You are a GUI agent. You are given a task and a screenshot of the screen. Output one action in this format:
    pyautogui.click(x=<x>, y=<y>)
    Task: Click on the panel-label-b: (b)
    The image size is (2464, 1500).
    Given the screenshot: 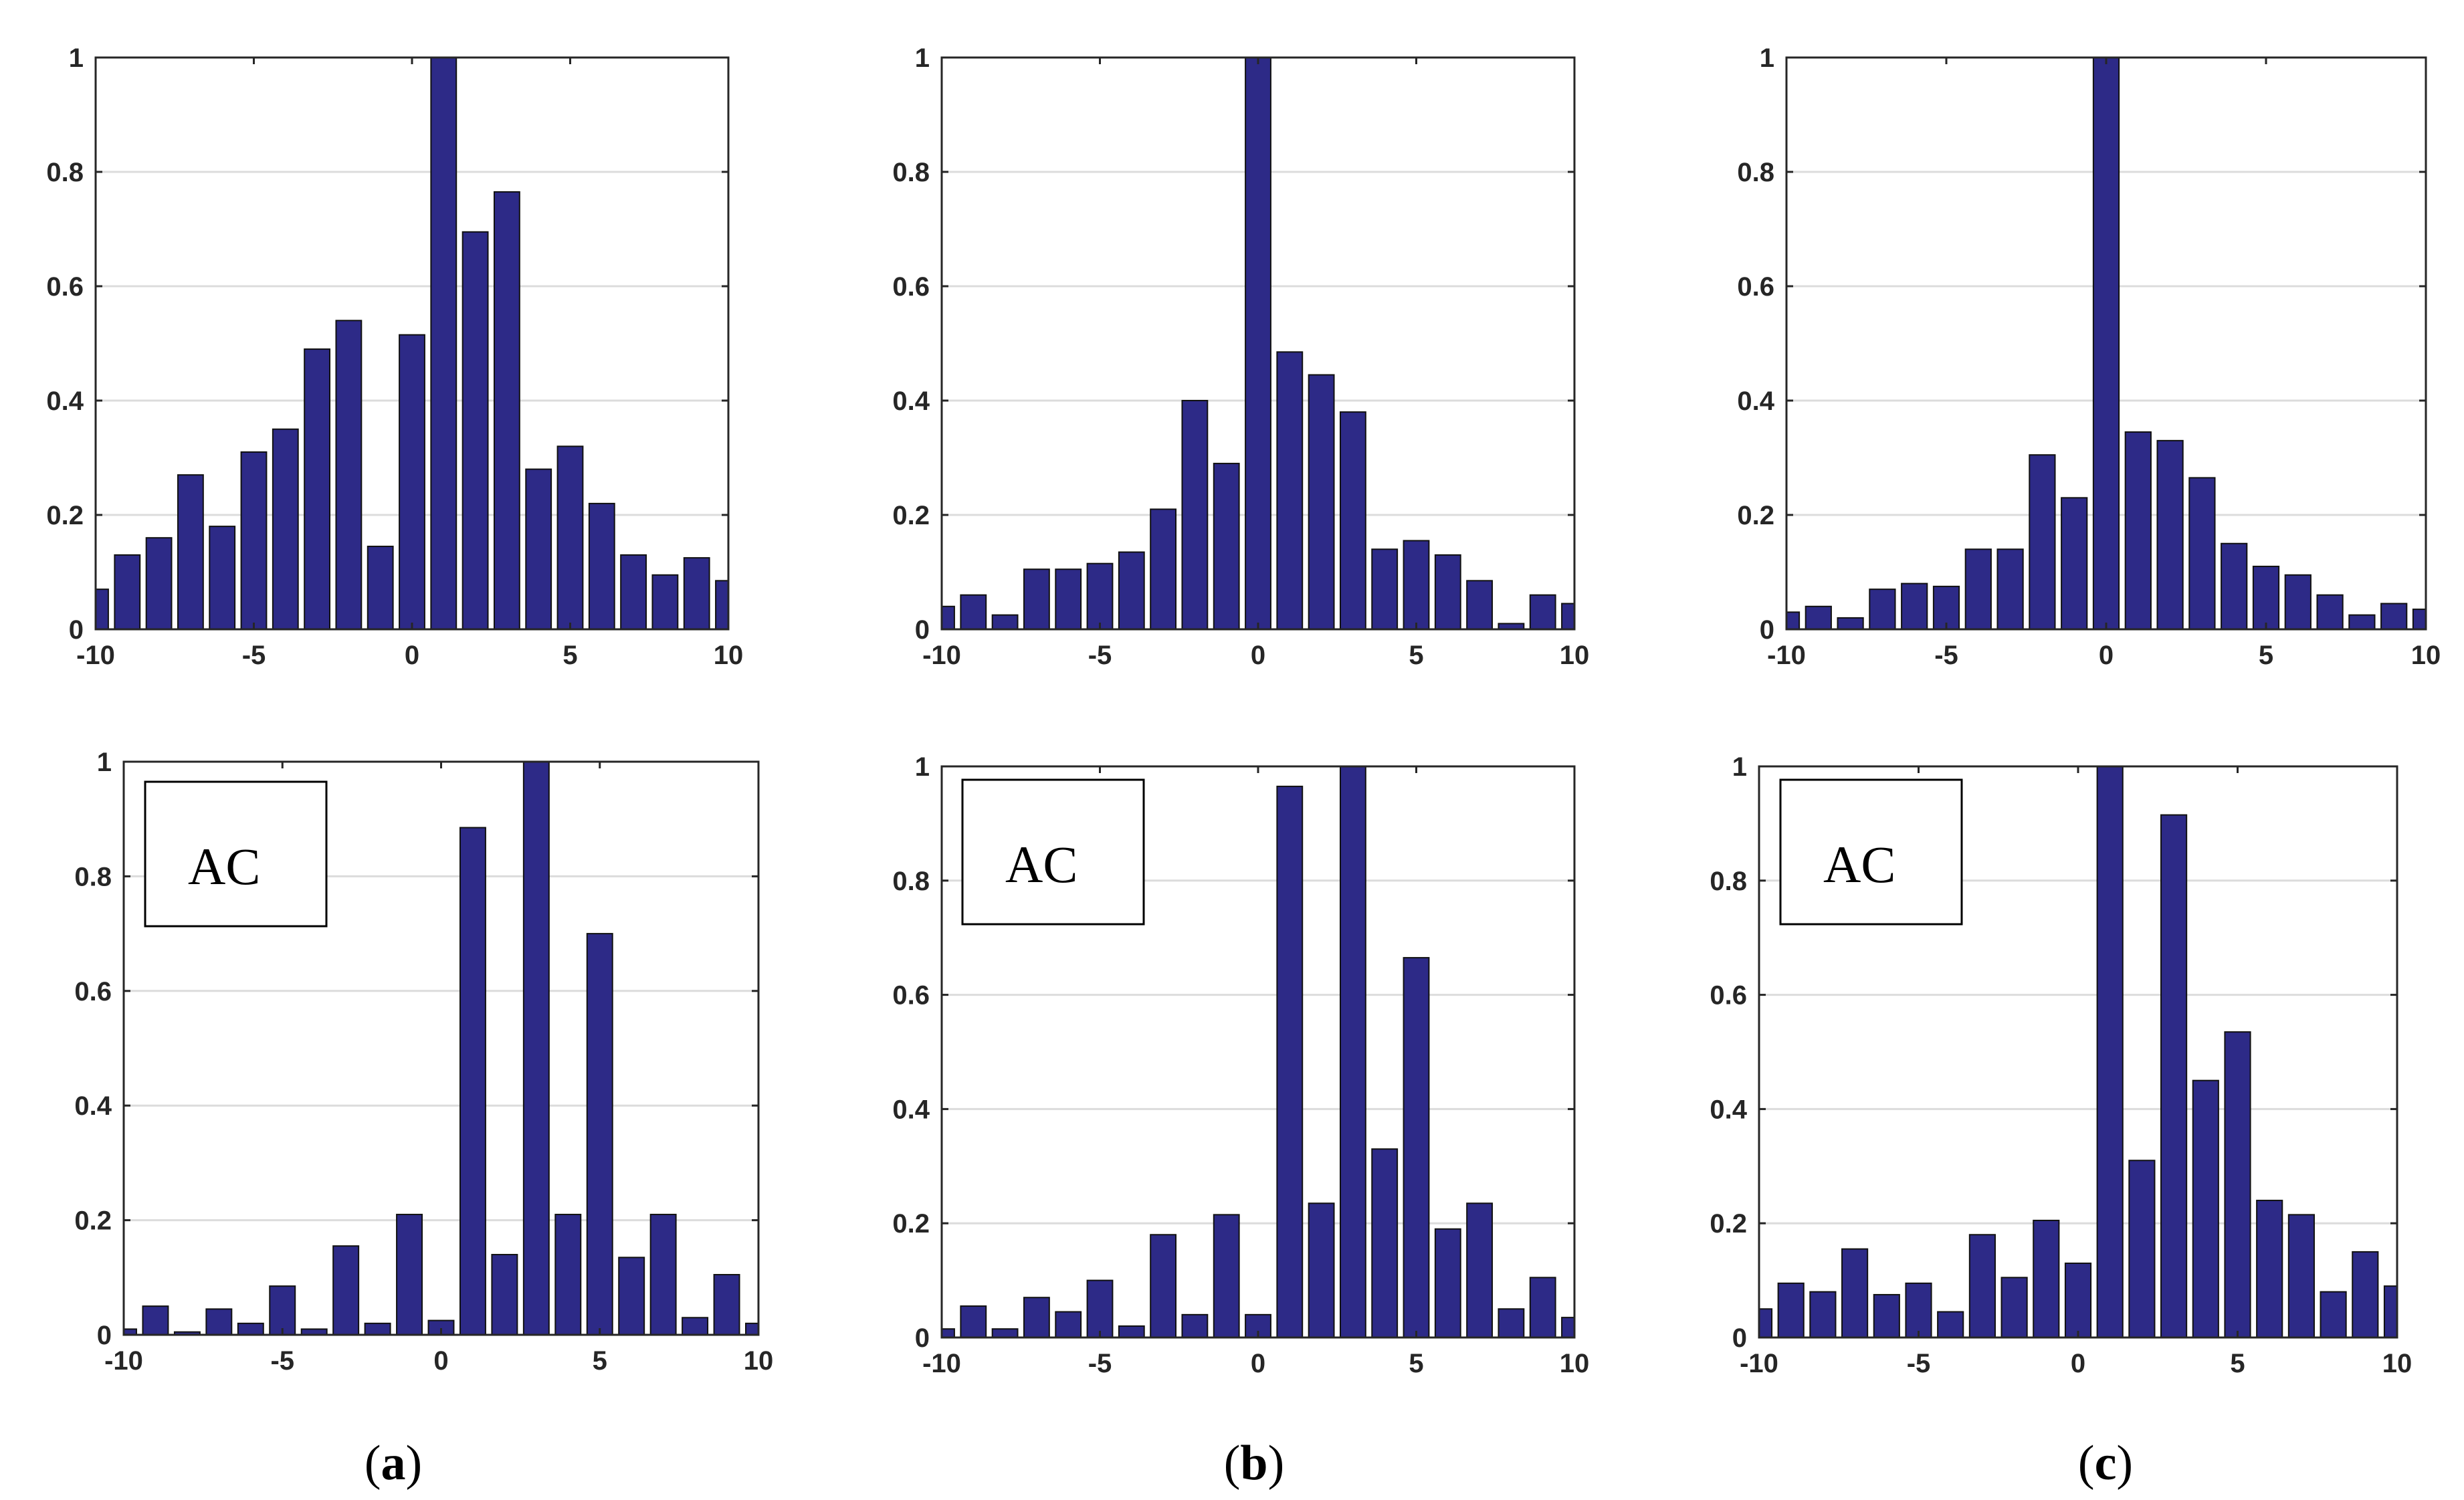 What is the action you would take?
    pyautogui.click(x=1254, y=1463)
    